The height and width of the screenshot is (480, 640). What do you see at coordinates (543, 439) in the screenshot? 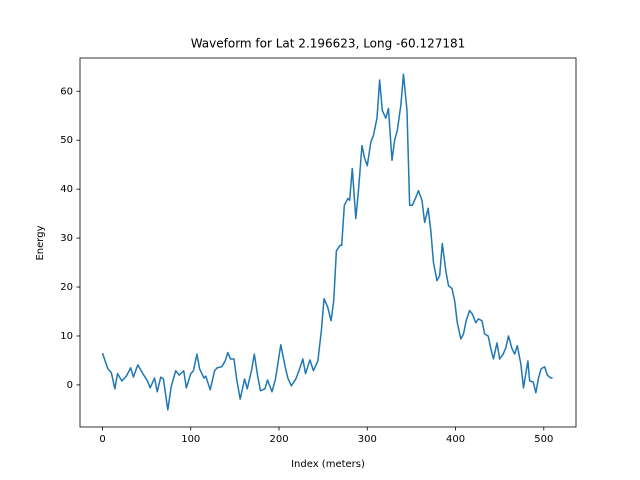
I see `x-tick-label: 500` at bounding box center [543, 439].